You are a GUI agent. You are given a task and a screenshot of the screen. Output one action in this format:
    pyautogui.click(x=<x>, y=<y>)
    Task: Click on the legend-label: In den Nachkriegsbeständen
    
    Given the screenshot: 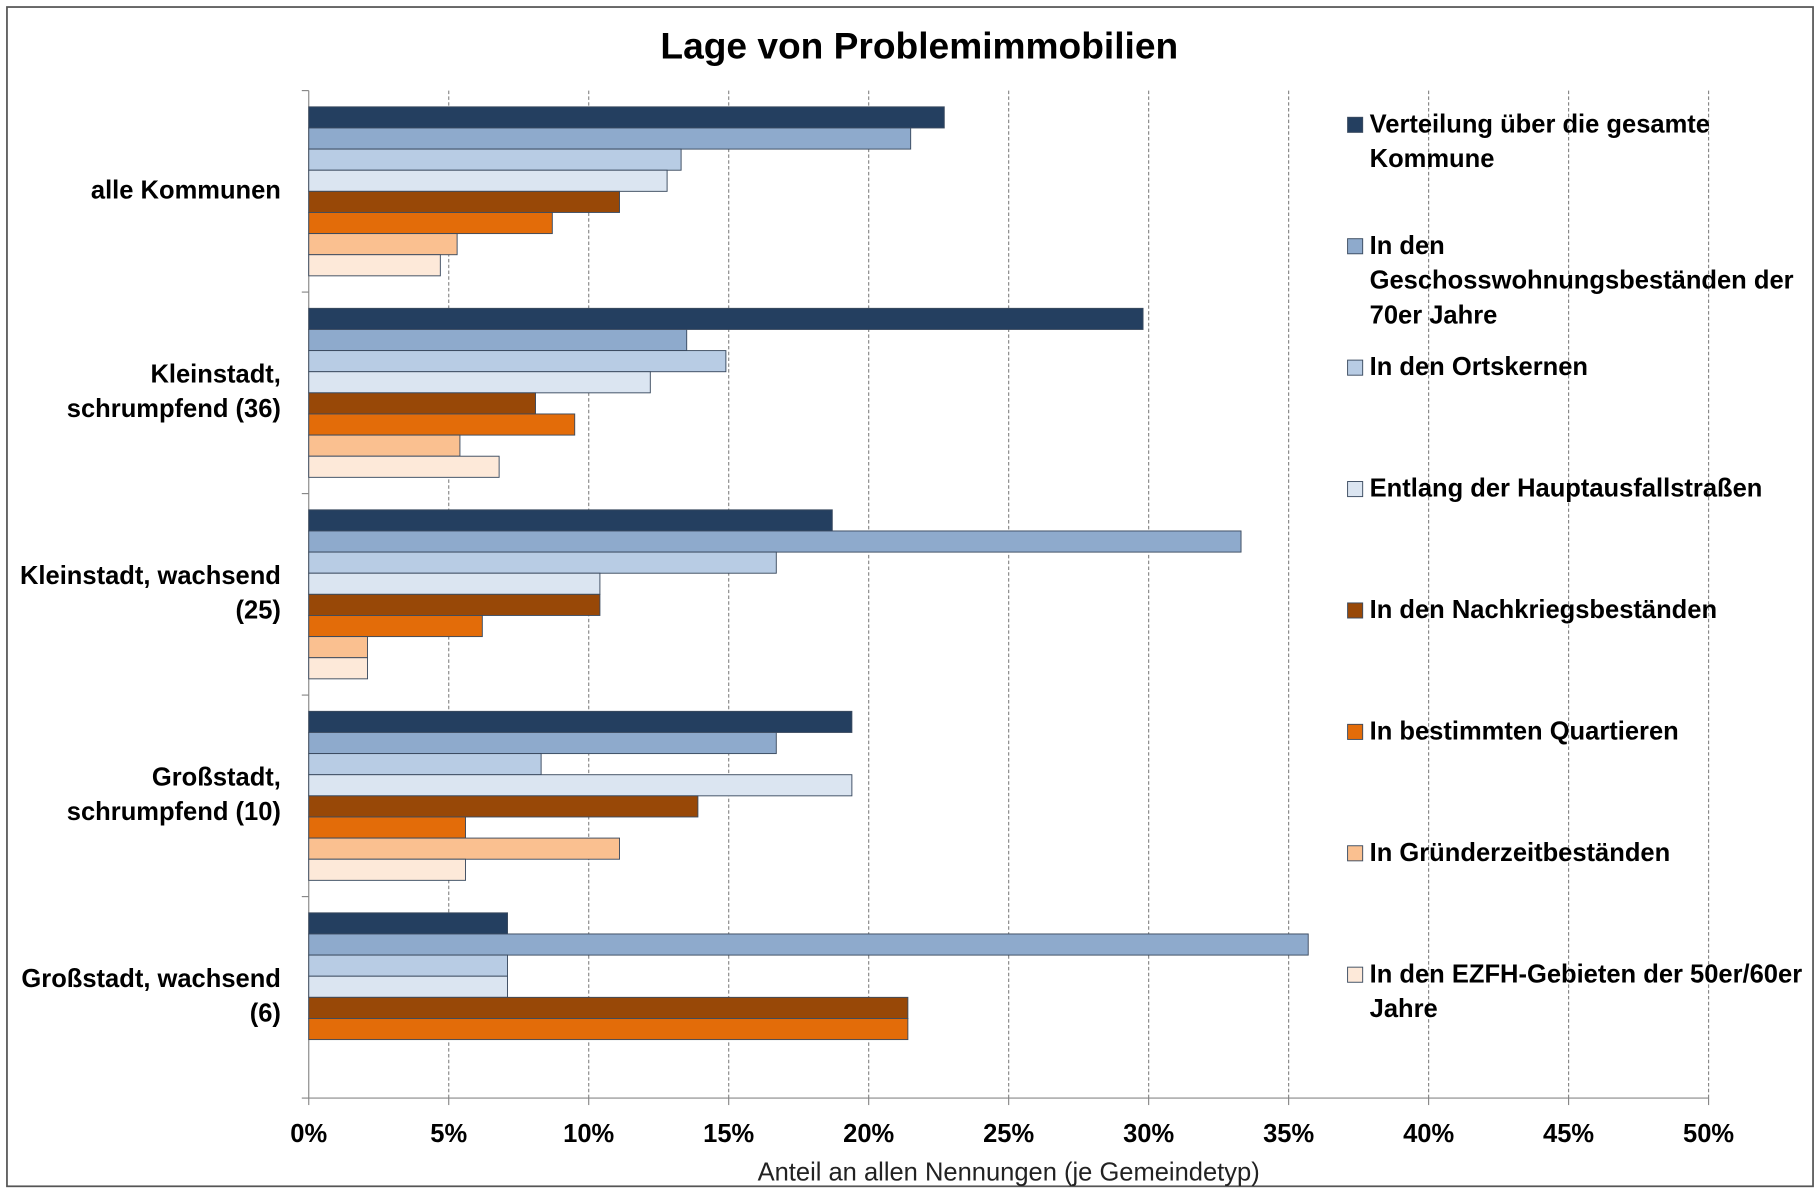 What is the action you would take?
    pyautogui.click(x=1543, y=610)
    